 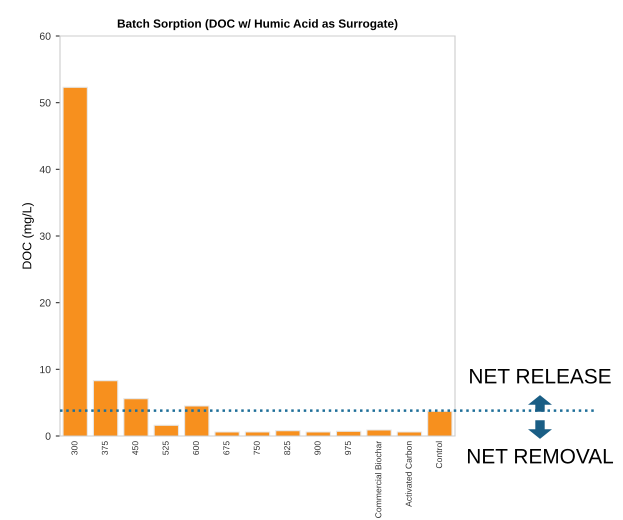 What do you see at coordinates (317, 448) in the screenshot?
I see `x-tick-label: 900` at bounding box center [317, 448].